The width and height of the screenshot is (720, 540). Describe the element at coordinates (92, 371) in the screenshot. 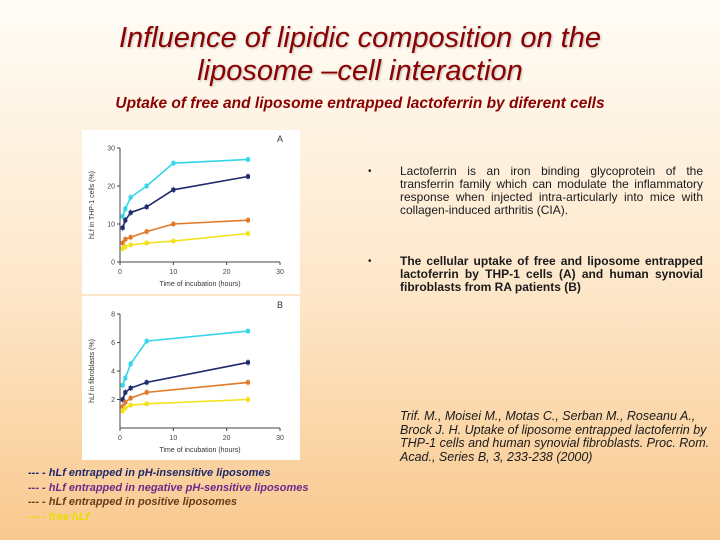

I see `y-axis-label: hLf in fibroblasts (%)` at that location.